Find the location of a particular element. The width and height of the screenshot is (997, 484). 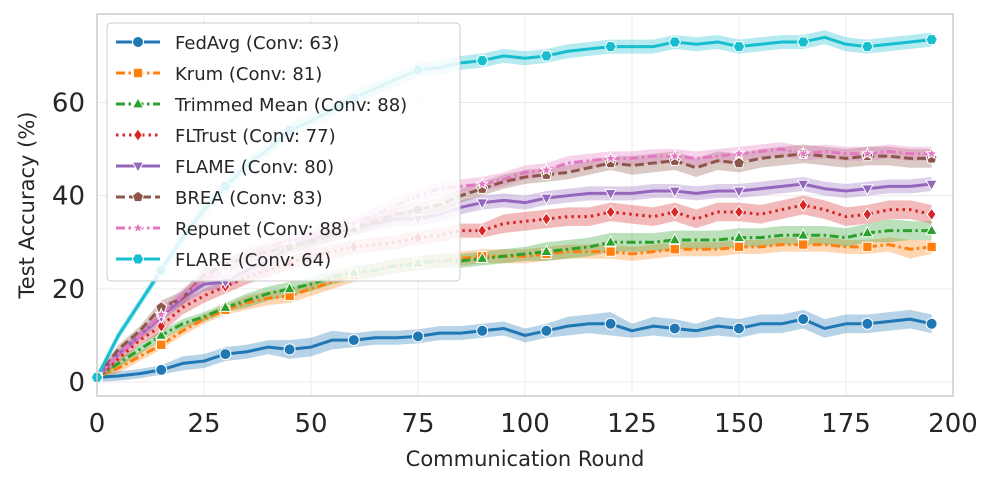

legend-marker-flame is located at coordinates (138, 167).